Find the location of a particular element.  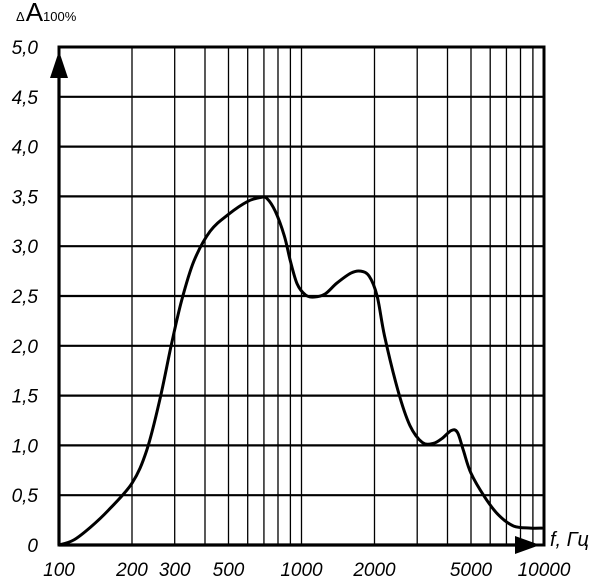

y-axis-label-main: A is located at coordinates (35, 13).